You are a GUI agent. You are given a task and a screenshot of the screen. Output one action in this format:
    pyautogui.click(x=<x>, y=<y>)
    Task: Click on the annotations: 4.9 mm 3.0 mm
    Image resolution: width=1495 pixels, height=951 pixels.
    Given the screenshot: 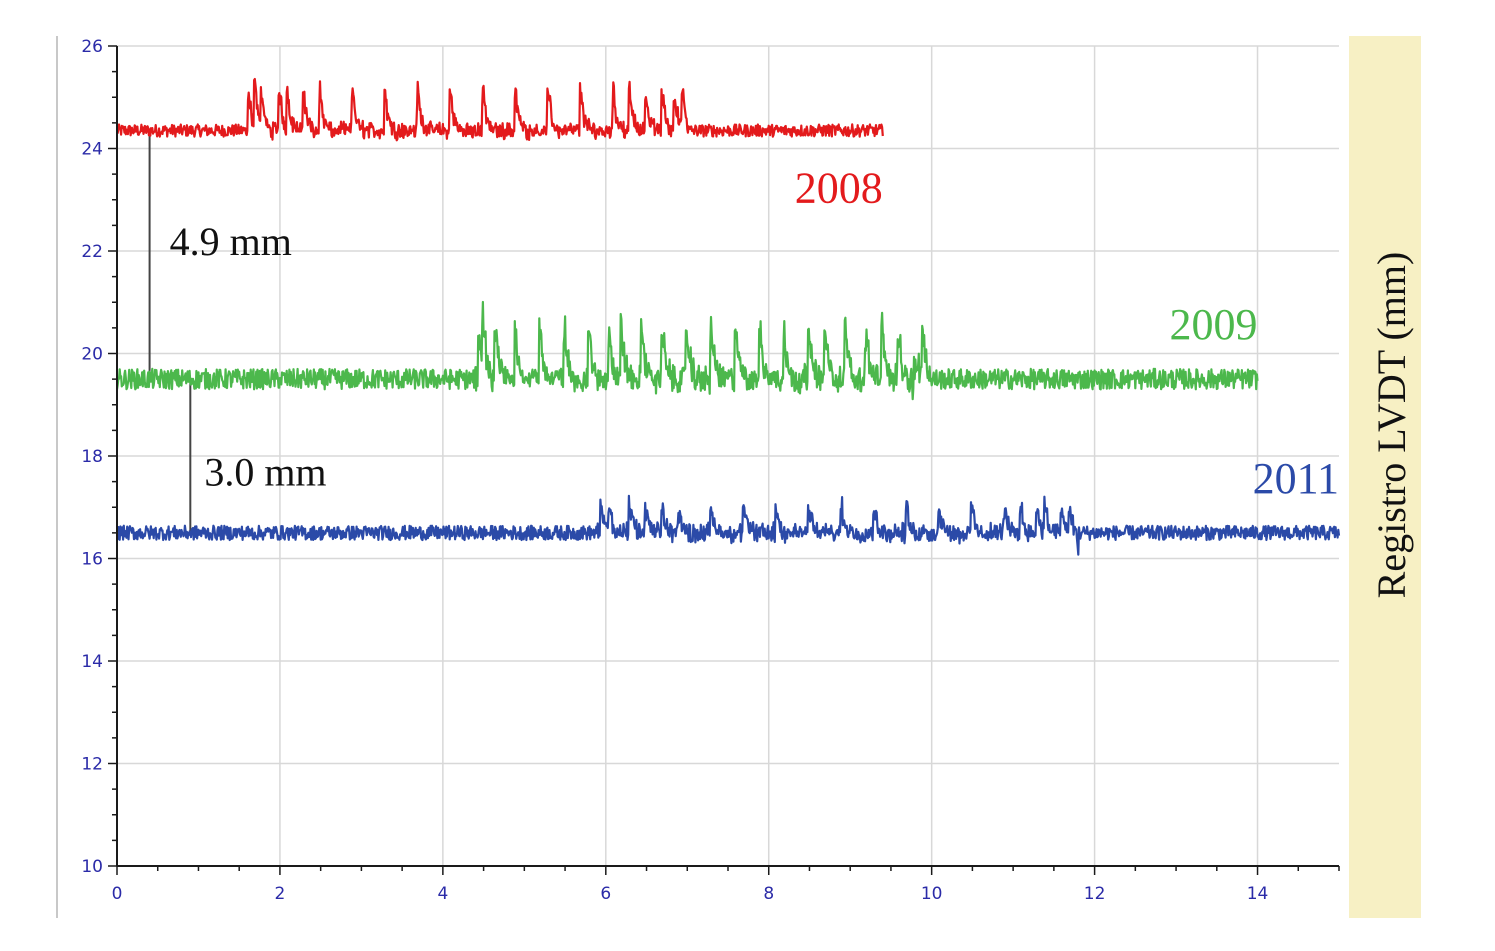 What is the action you would take?
    pyautogui.click(x=237, y=331)
    